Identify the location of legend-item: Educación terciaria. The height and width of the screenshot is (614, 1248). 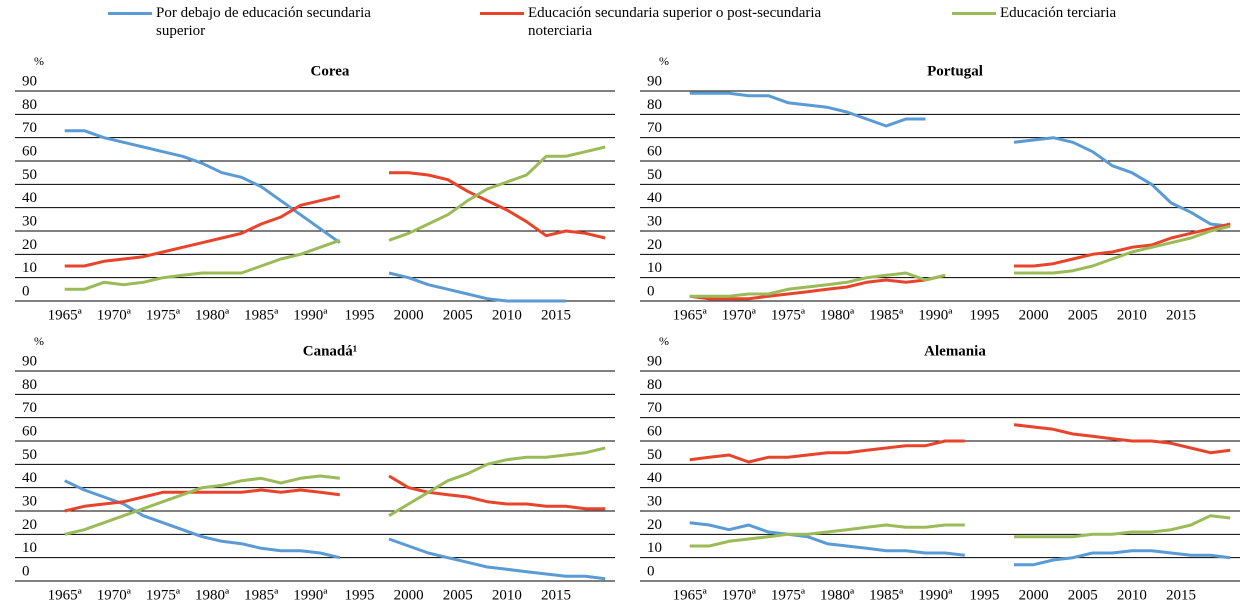
(1096, 13).